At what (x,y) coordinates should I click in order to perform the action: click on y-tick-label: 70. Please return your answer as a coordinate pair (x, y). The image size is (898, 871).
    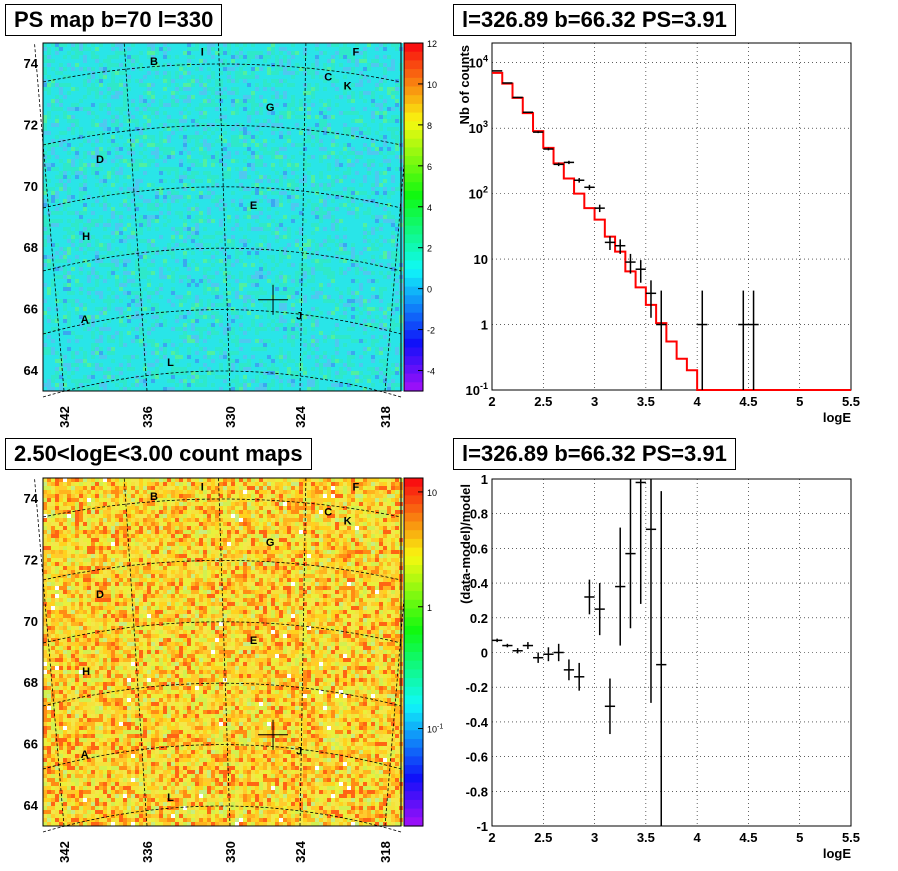
    Looking at the image, I should click on (31, 621).